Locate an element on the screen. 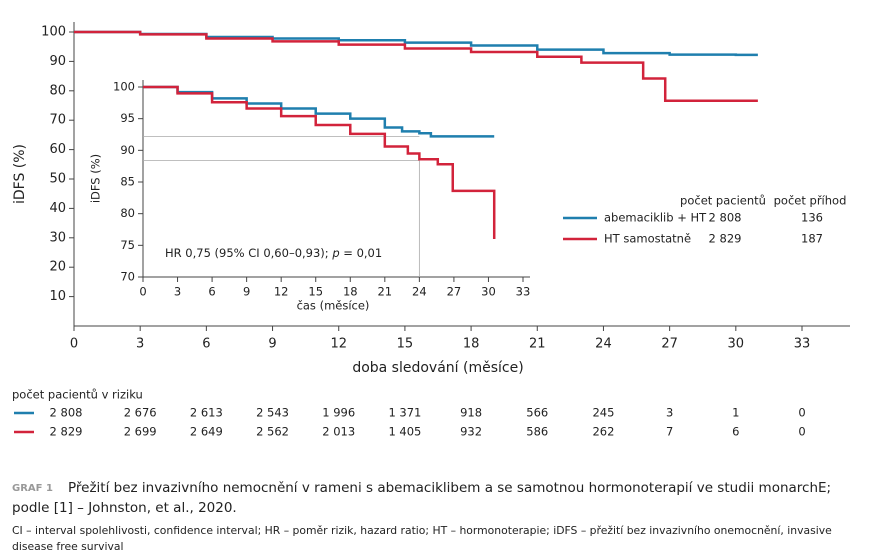 The height and width of the screenshot is (558, 879). x-axis-label: doba sledování (měsíce) is located at coordinates (437, 368).